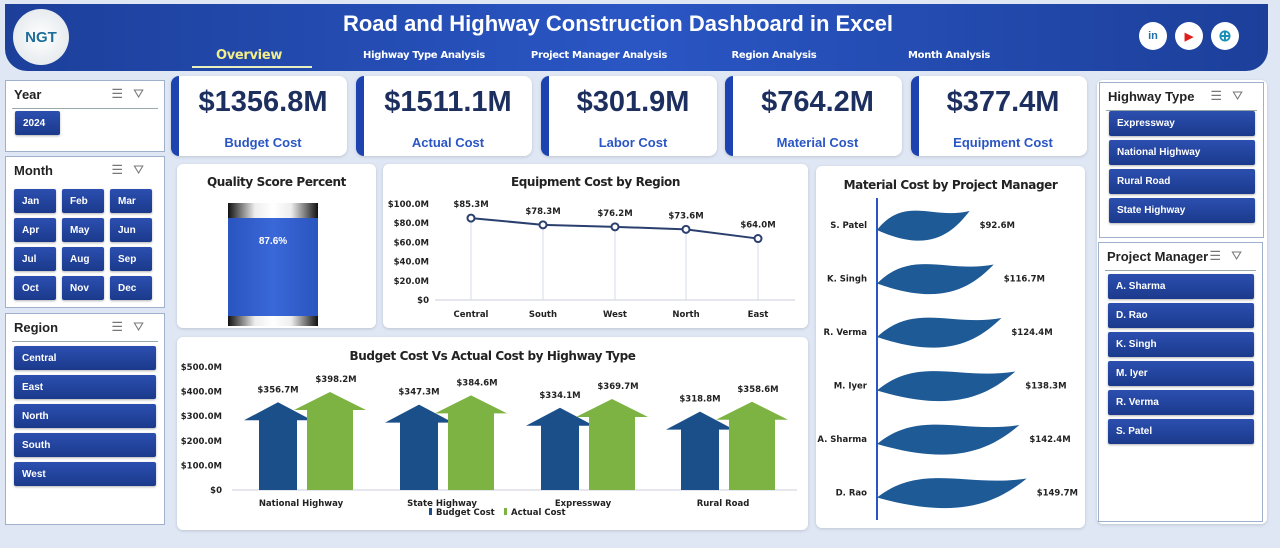  What do you see at coordinates (636, 37) in the screenshot?
I see `header-banner` at bounding box center [636, 37].